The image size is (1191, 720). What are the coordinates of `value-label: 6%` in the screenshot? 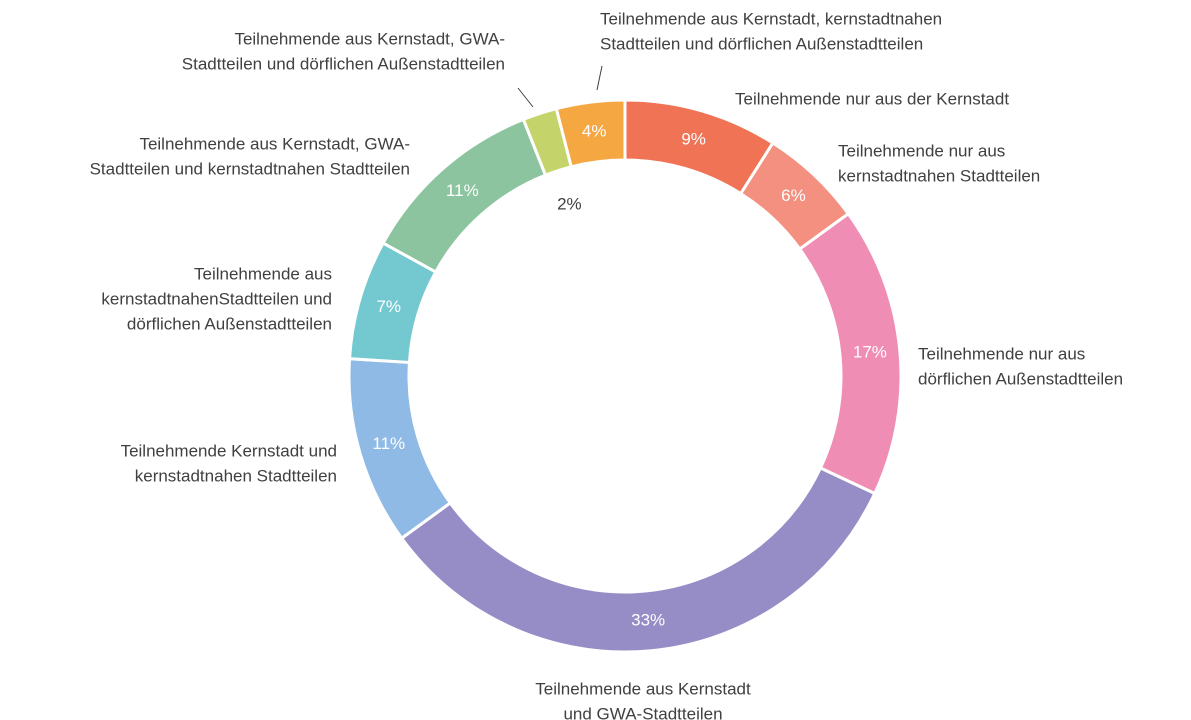 It's located at (793, 195).